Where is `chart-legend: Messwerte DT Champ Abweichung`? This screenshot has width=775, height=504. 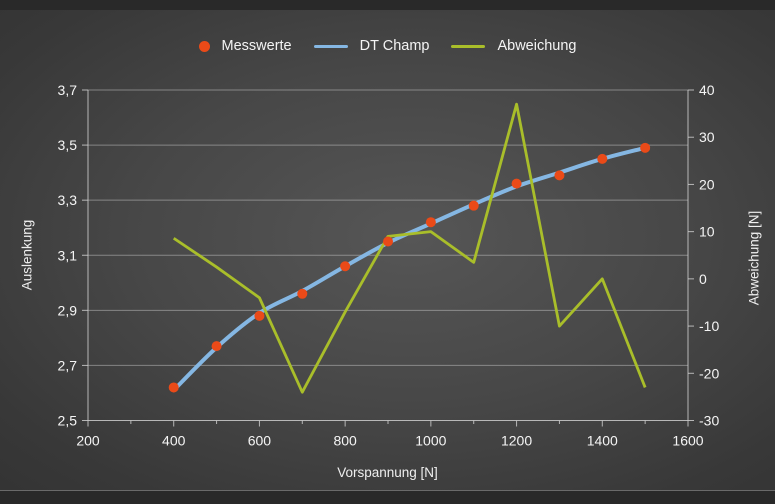
chart-legend: Messwerte DT Champ Abweichung is located at coordinates (387, 46).